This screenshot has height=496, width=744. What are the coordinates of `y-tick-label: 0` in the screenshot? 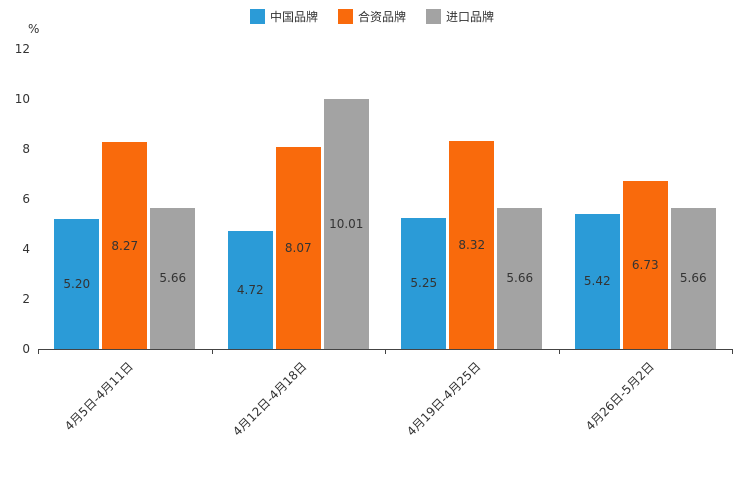 It's located at (26, 349).